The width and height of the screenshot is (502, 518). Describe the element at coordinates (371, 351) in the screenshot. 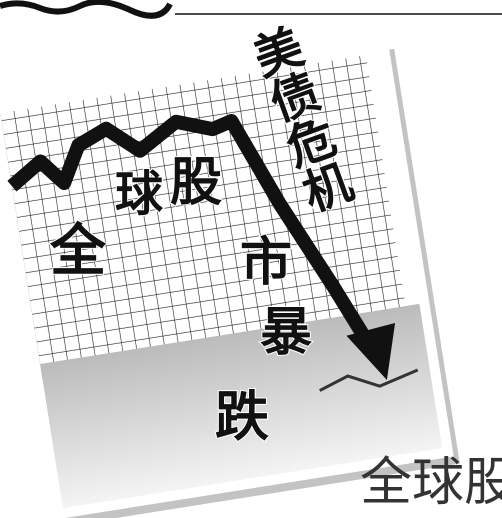

I see `arrow-head` at that location.